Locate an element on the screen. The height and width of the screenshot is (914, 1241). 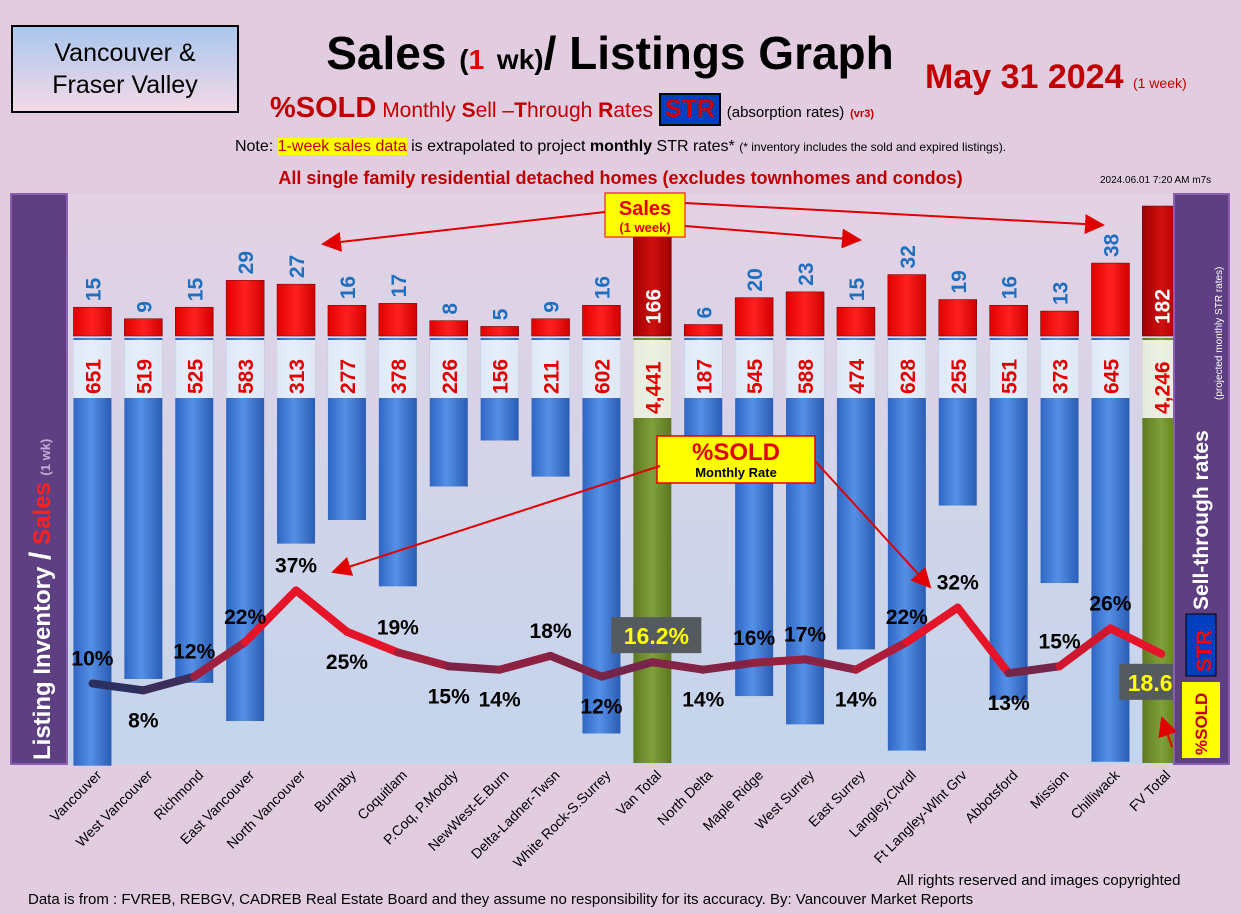
inventory-label: 474 is located at coordinates (857, 376).